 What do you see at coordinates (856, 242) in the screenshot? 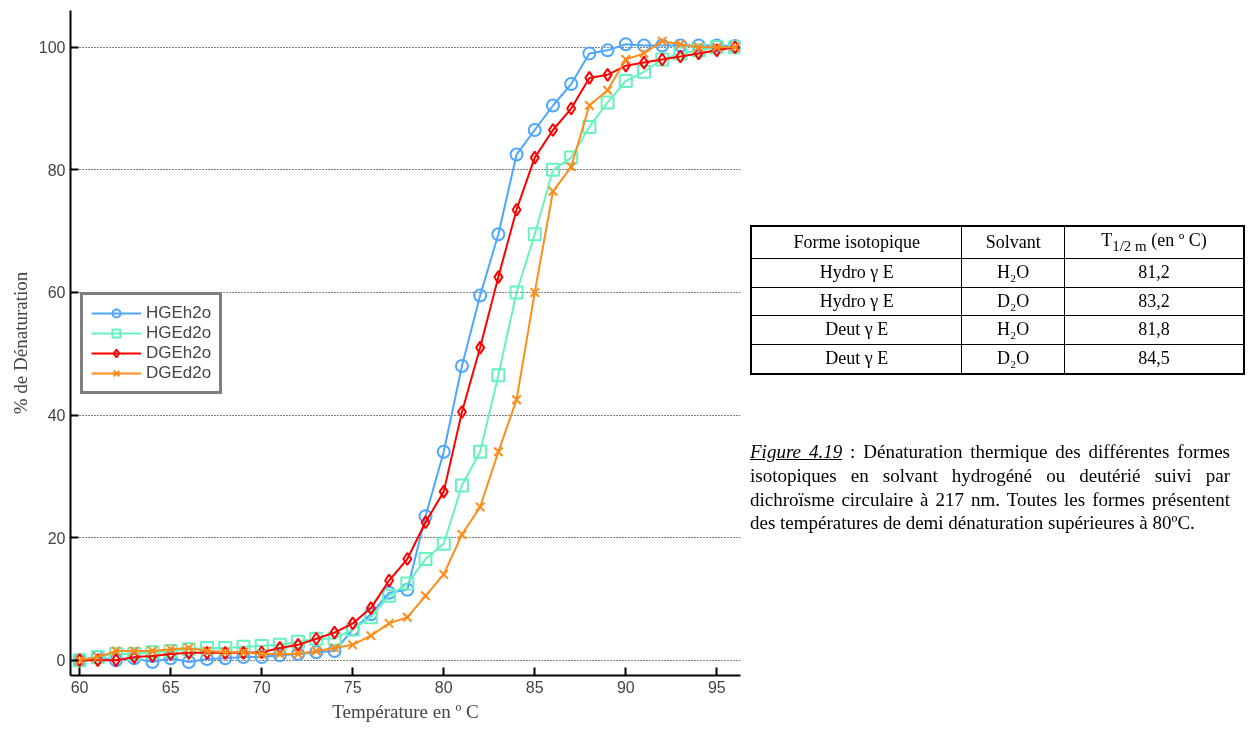
I see `text: Forme isotopique` at bounding box center [856, 242].